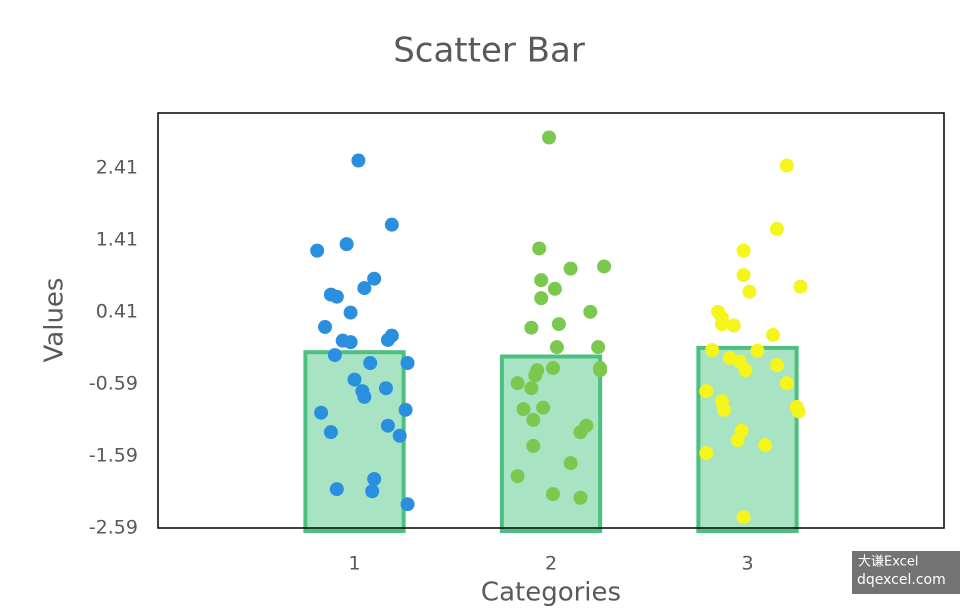  Describe the element at coordinates (117, 311) in the screenshot. I see `y-tick-label: 0.41` at that location.